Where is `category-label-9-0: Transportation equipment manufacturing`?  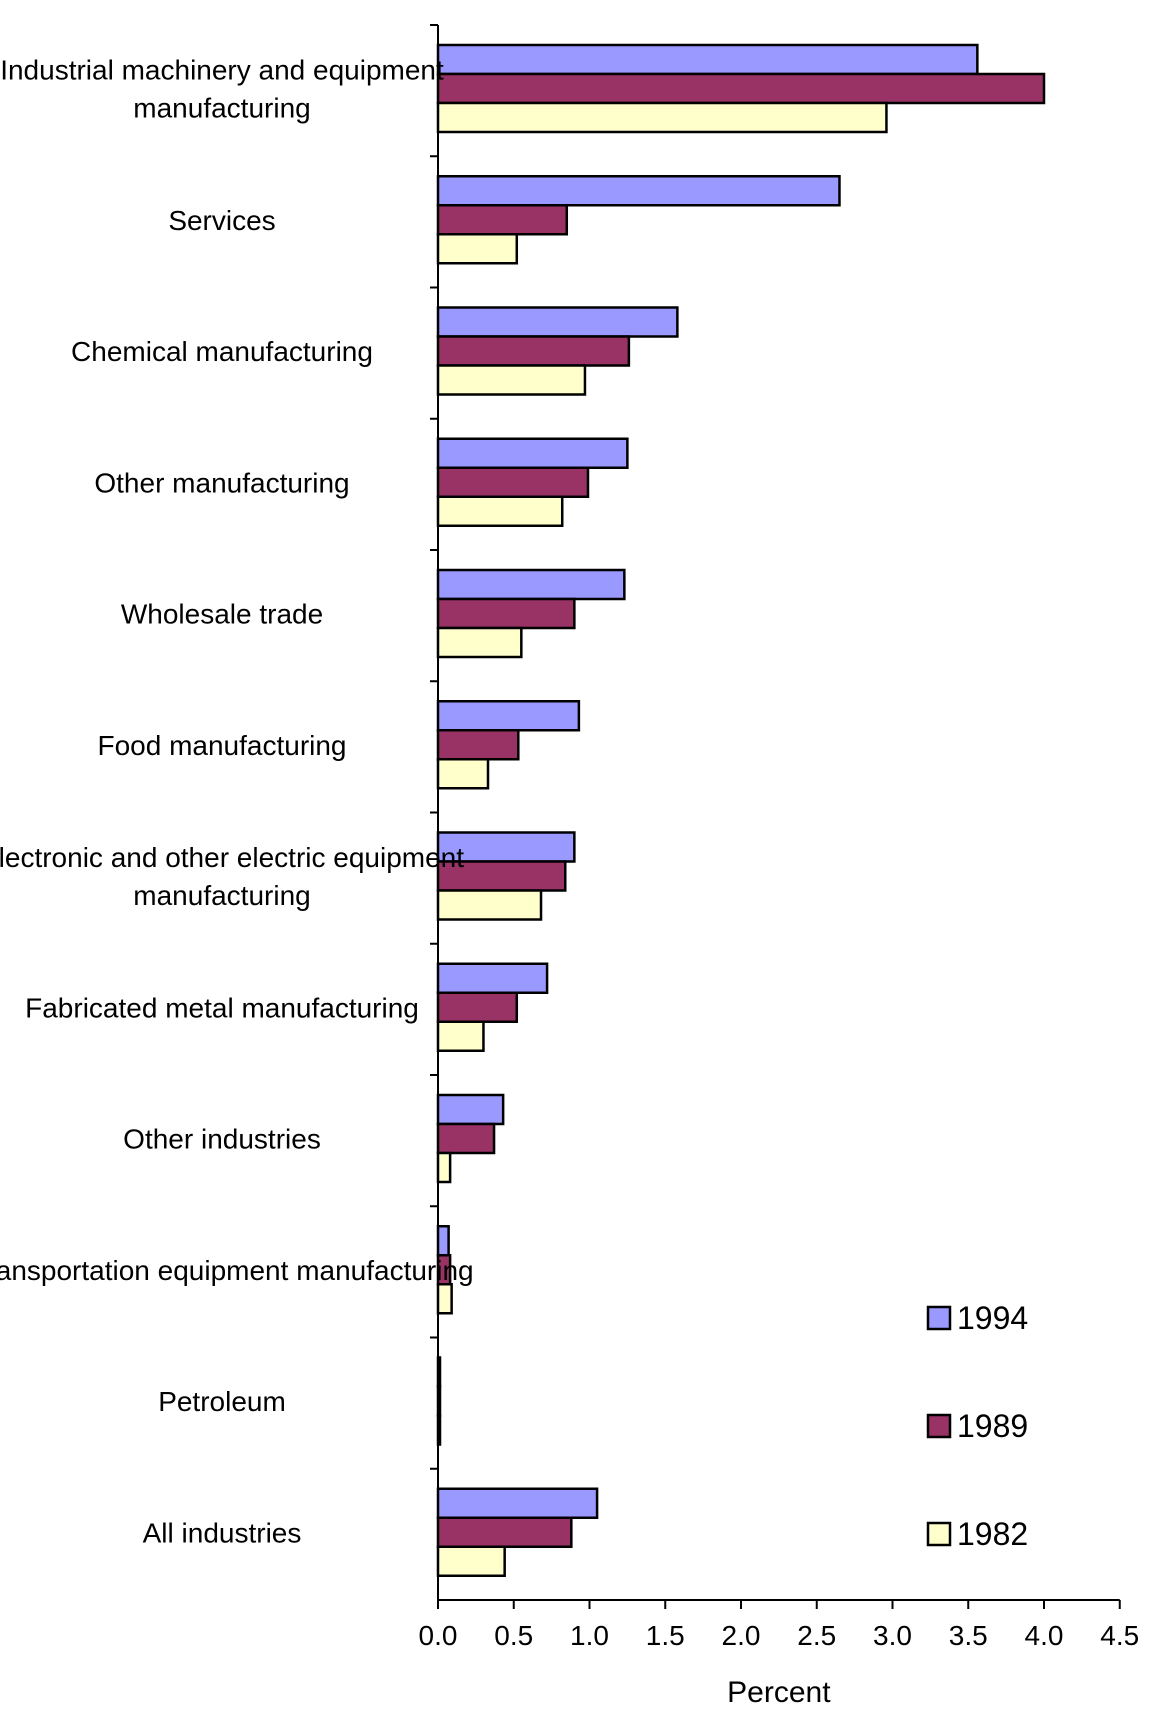 category-label-9-0: Transportation equipment manufacturing is located at coordinates (237, 1270).